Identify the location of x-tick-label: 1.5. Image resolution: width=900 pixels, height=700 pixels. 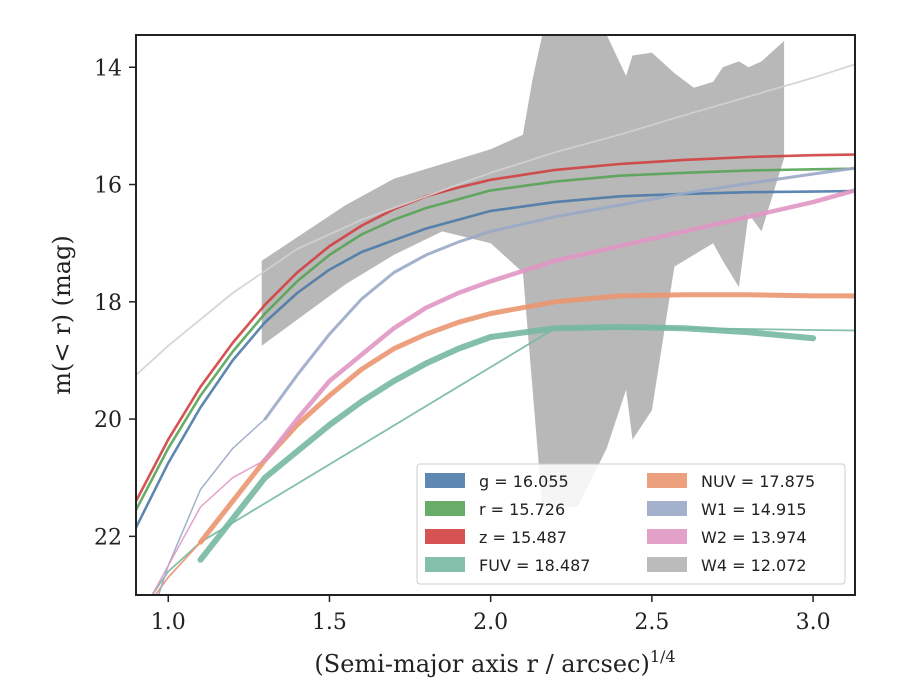
(329, 622).